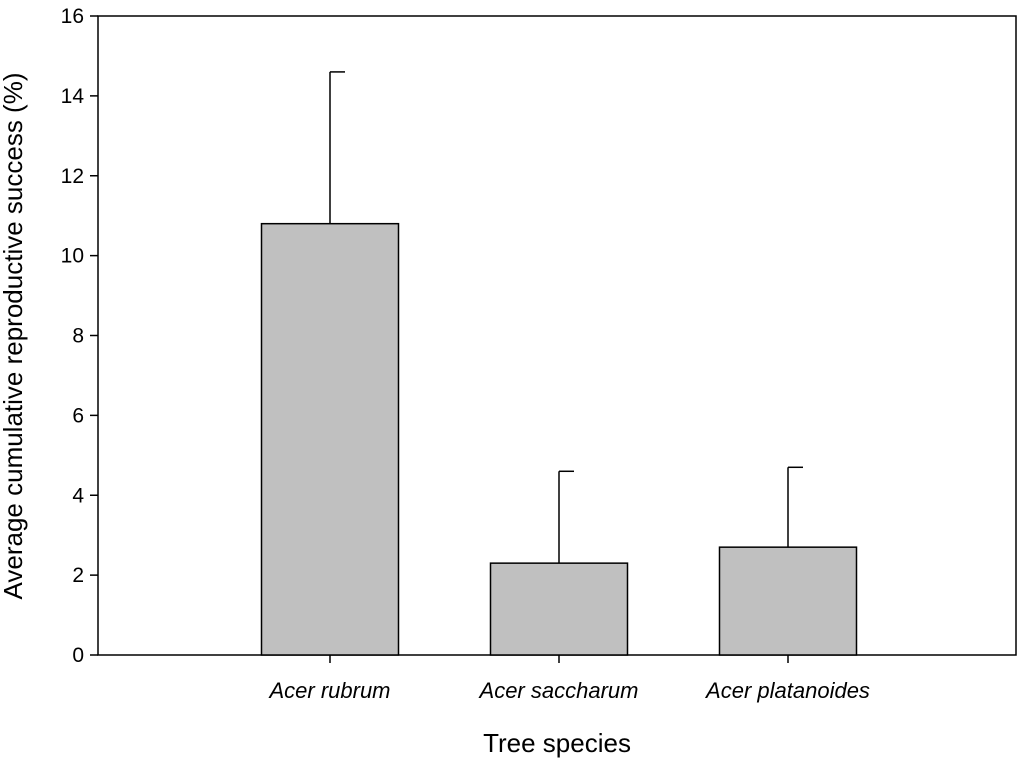  Describe the element at coordinates (78, 575) in the screenshot. I see `y-tick-label: 2` at that location.